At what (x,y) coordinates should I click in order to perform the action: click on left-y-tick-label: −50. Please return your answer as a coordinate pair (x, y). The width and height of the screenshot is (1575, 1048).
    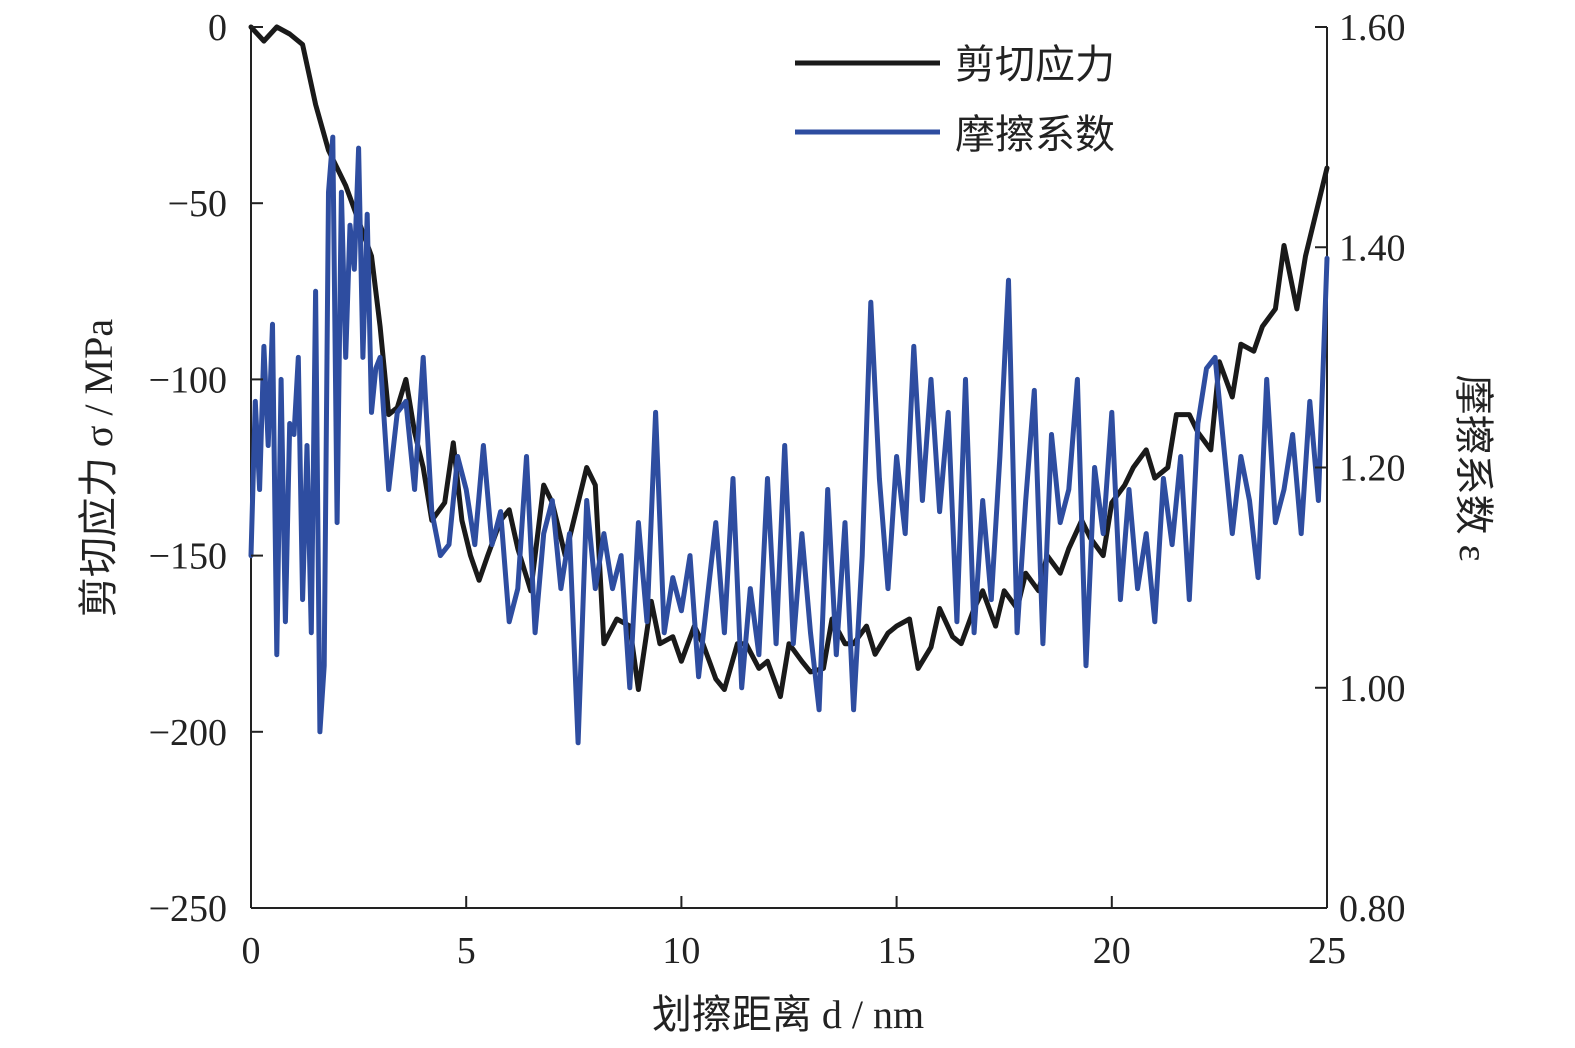
    Looking at the image, I should click on (197, 204).